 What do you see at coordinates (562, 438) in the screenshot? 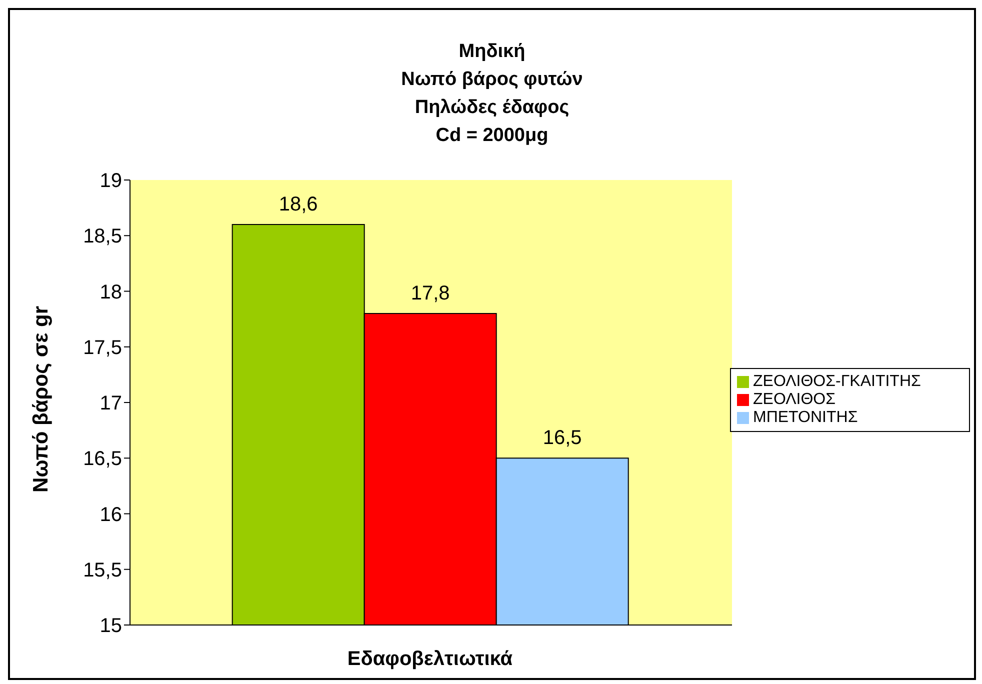
I see `data-label: 16,5` at bounding box center [562, 438].